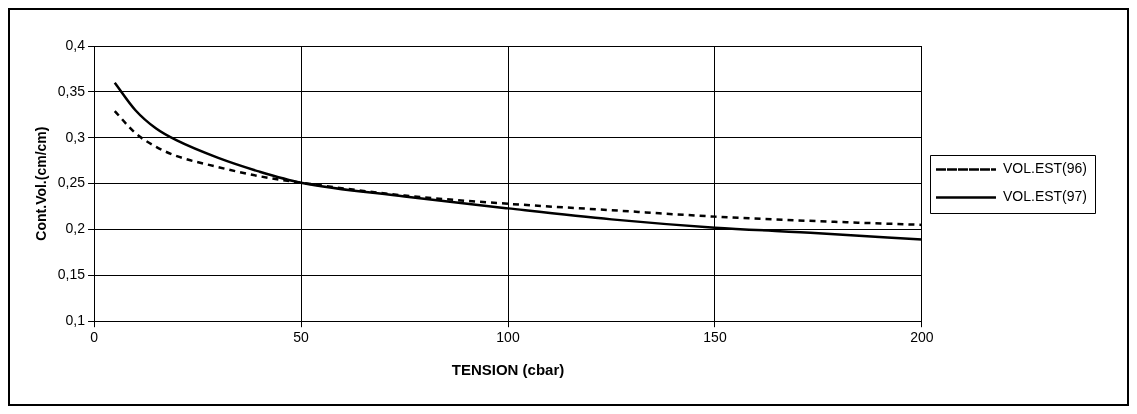 Image resolution: width=1137 pixels, height=414 pixels. What do you see at coordinates (75, 136) in the screenshot?
I see `y-tick-label: 0,3` at bounding box center [75, 136].